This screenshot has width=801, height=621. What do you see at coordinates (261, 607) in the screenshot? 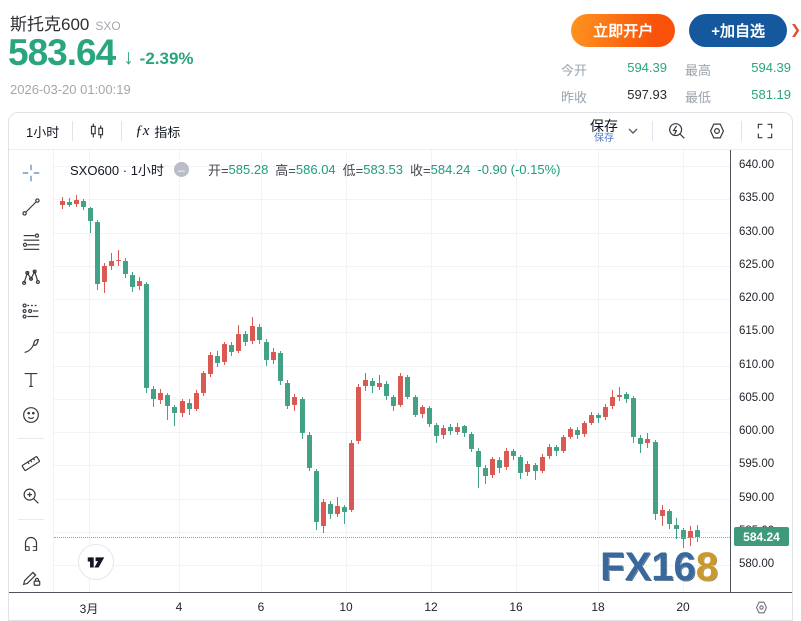
I see `x-tick-label: 6` at bounding box center [261, 607].